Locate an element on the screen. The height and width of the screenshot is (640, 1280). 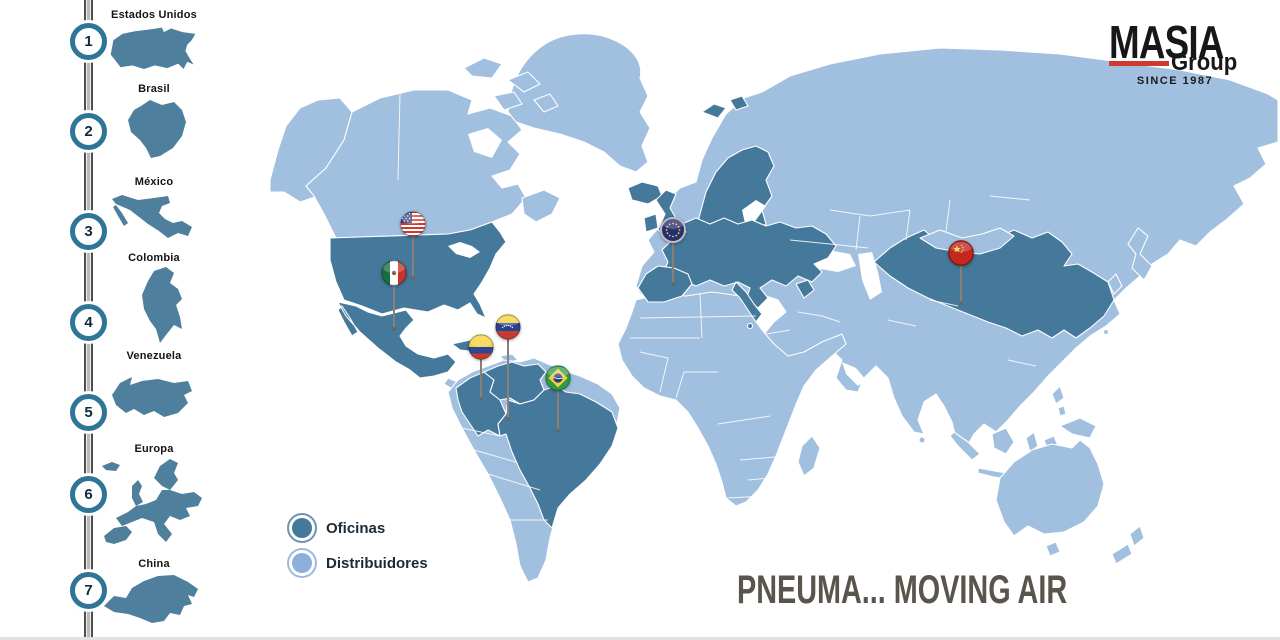
legend-item-distribuidores: Distribuidores is located at coordinates (360, 563).